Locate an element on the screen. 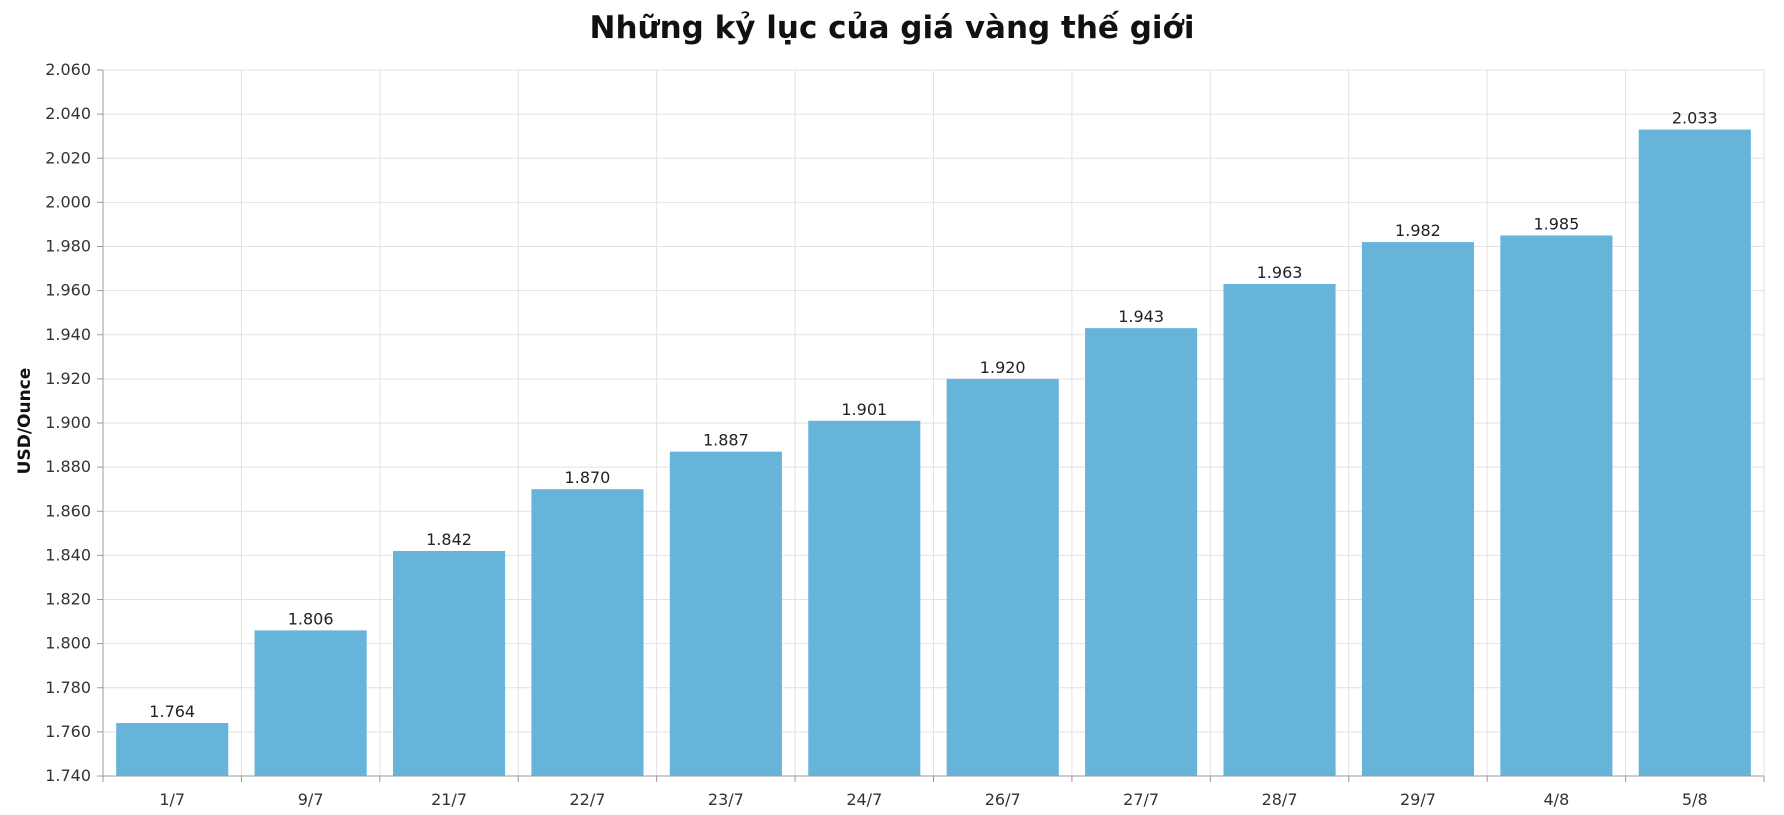  chart-title: Những kỷ lục của giá vàng thế giới is located at coordinates (892, 28).